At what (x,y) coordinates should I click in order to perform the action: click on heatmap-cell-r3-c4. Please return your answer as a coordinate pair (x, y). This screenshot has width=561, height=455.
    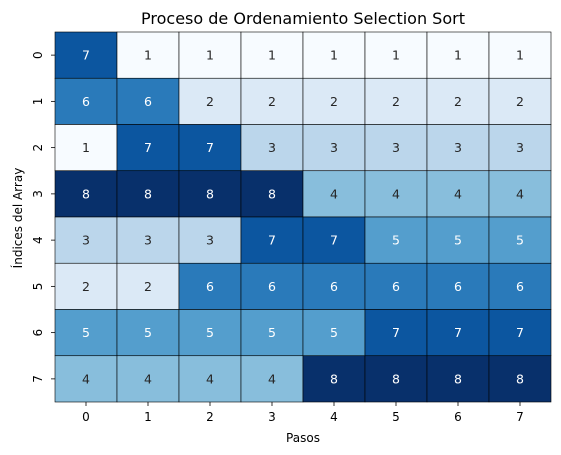
    Looking at the image, I should click on (334, 194).